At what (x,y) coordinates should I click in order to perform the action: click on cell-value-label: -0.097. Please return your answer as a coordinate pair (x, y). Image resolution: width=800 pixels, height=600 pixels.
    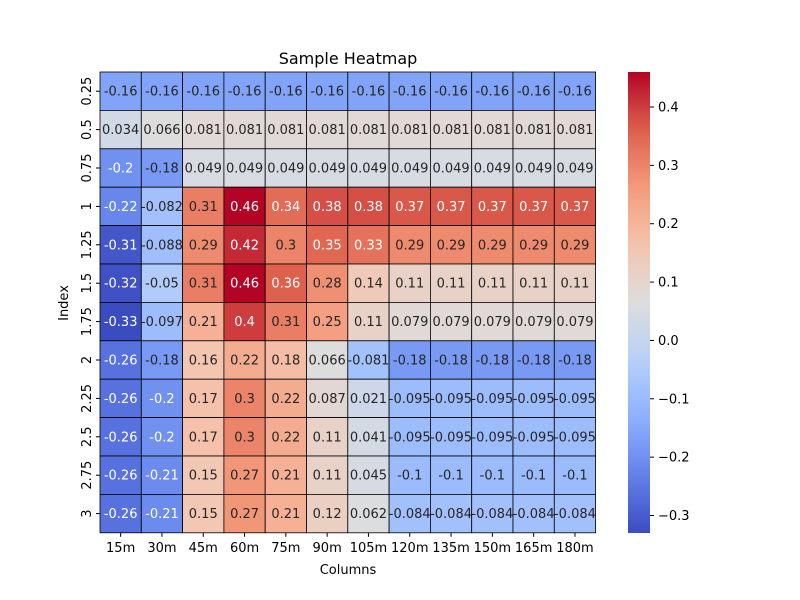
    Looking at the image, I should click on (162, 322).